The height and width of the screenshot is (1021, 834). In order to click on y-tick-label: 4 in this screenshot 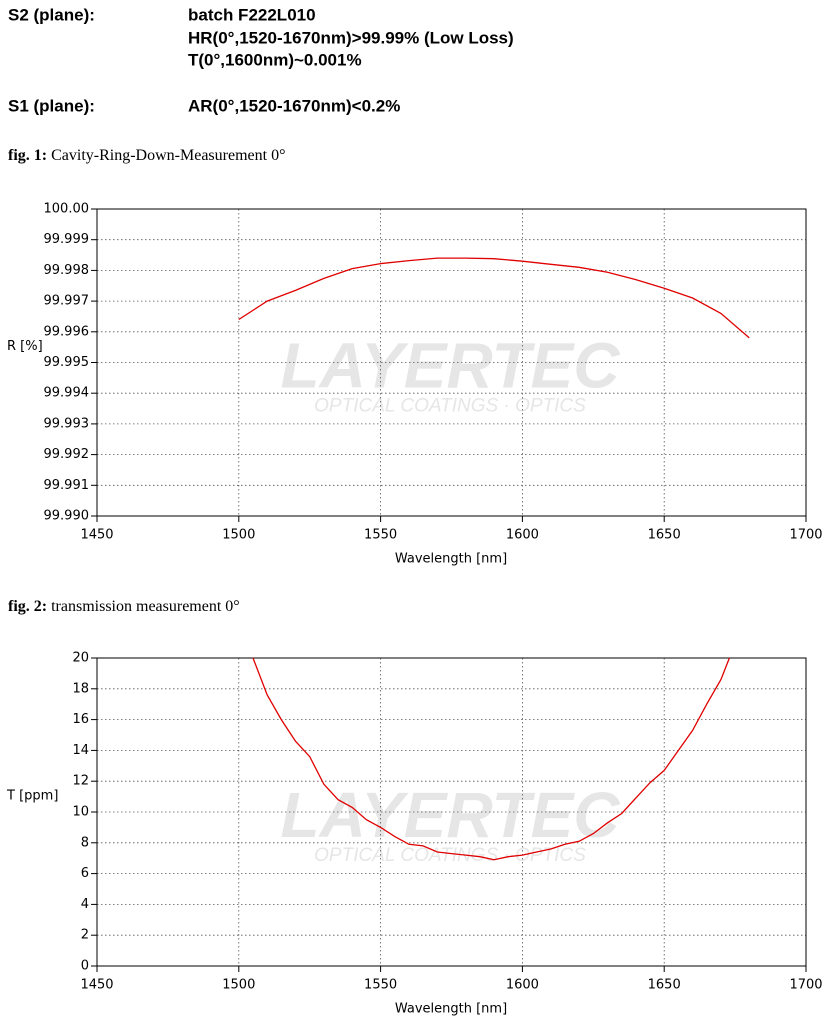, I will do `click(85, 904)`.